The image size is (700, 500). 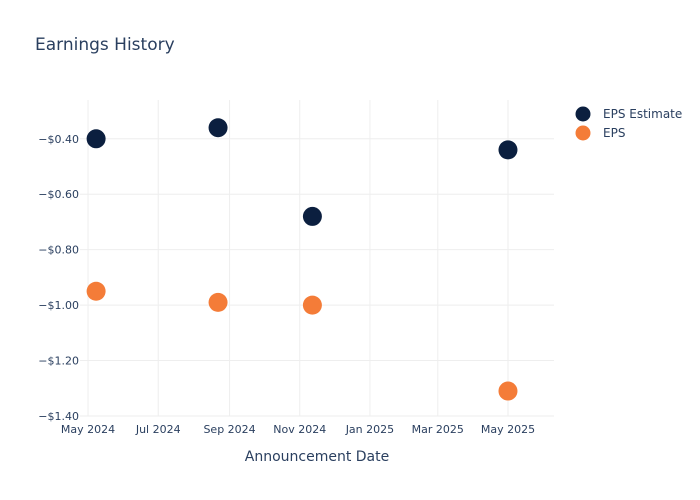 What do you see at coordinates (628, 123) in the screenshot?
I see `legend: EPS Estimate EPS` at bounding box center [628, 123].